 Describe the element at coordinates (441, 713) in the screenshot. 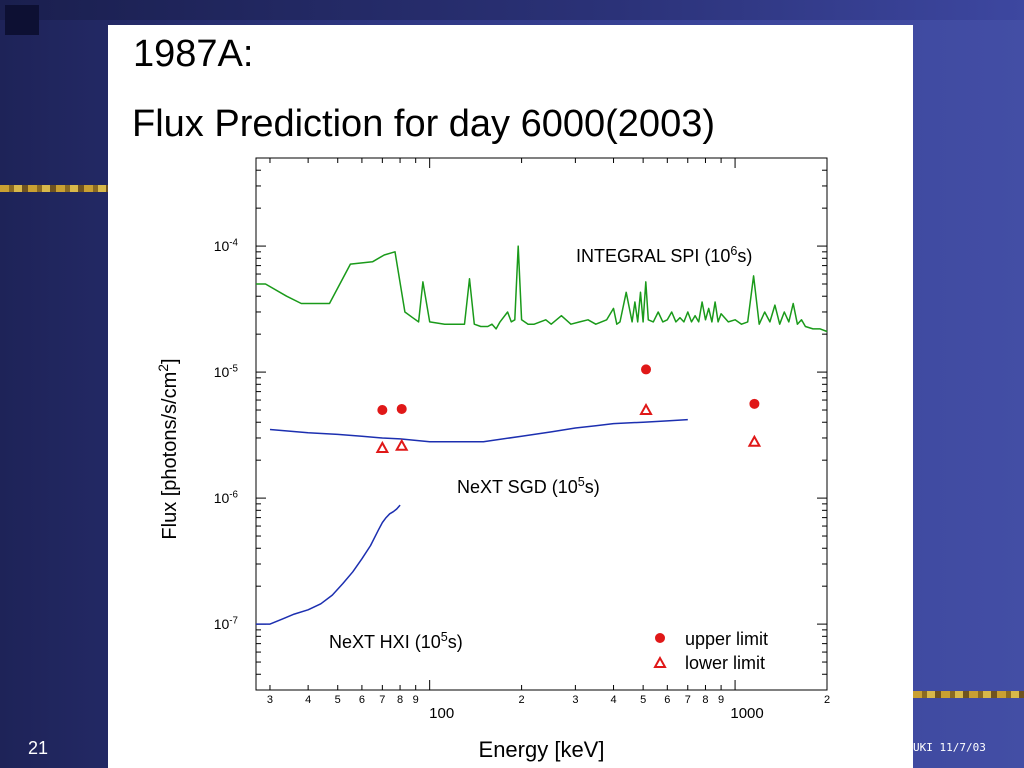

I see `x-major-tick-label: 100` at that location.